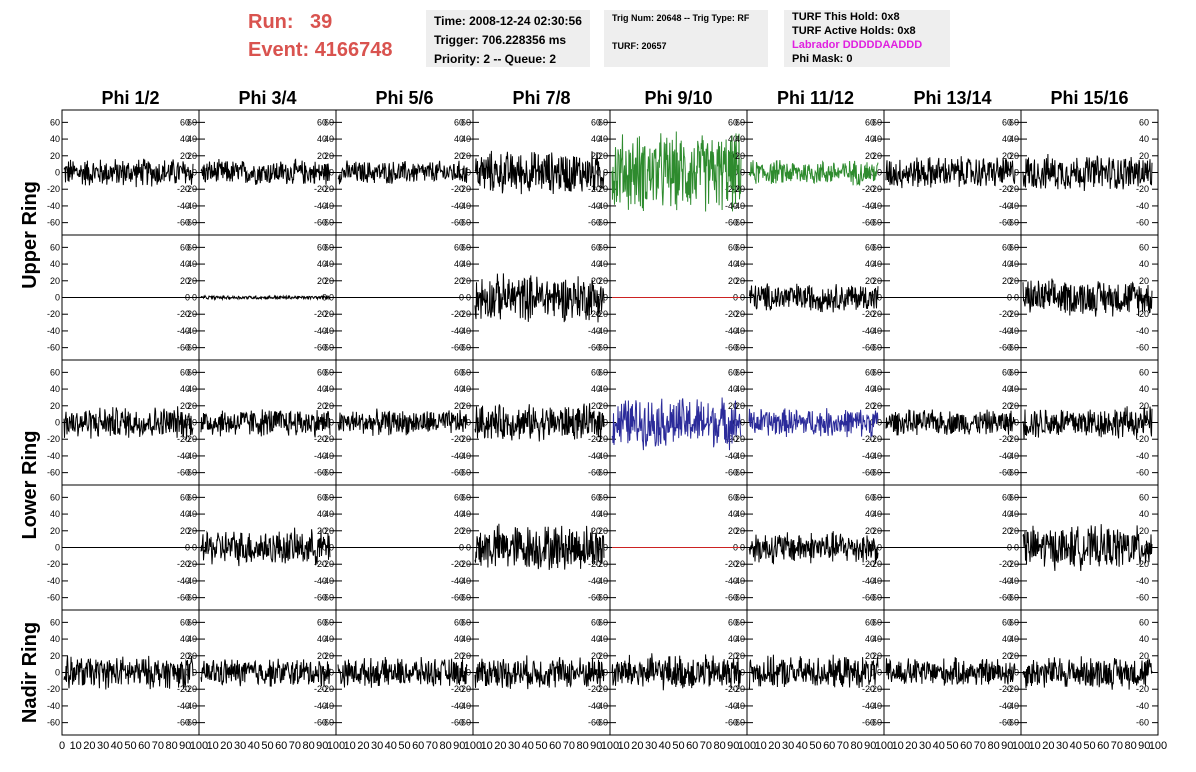 The width and height of the screenshot is (1196, 772). Describe the element at coordinates (459, 746) in the screenshot. I see `x-tick-label: 90` at that location.